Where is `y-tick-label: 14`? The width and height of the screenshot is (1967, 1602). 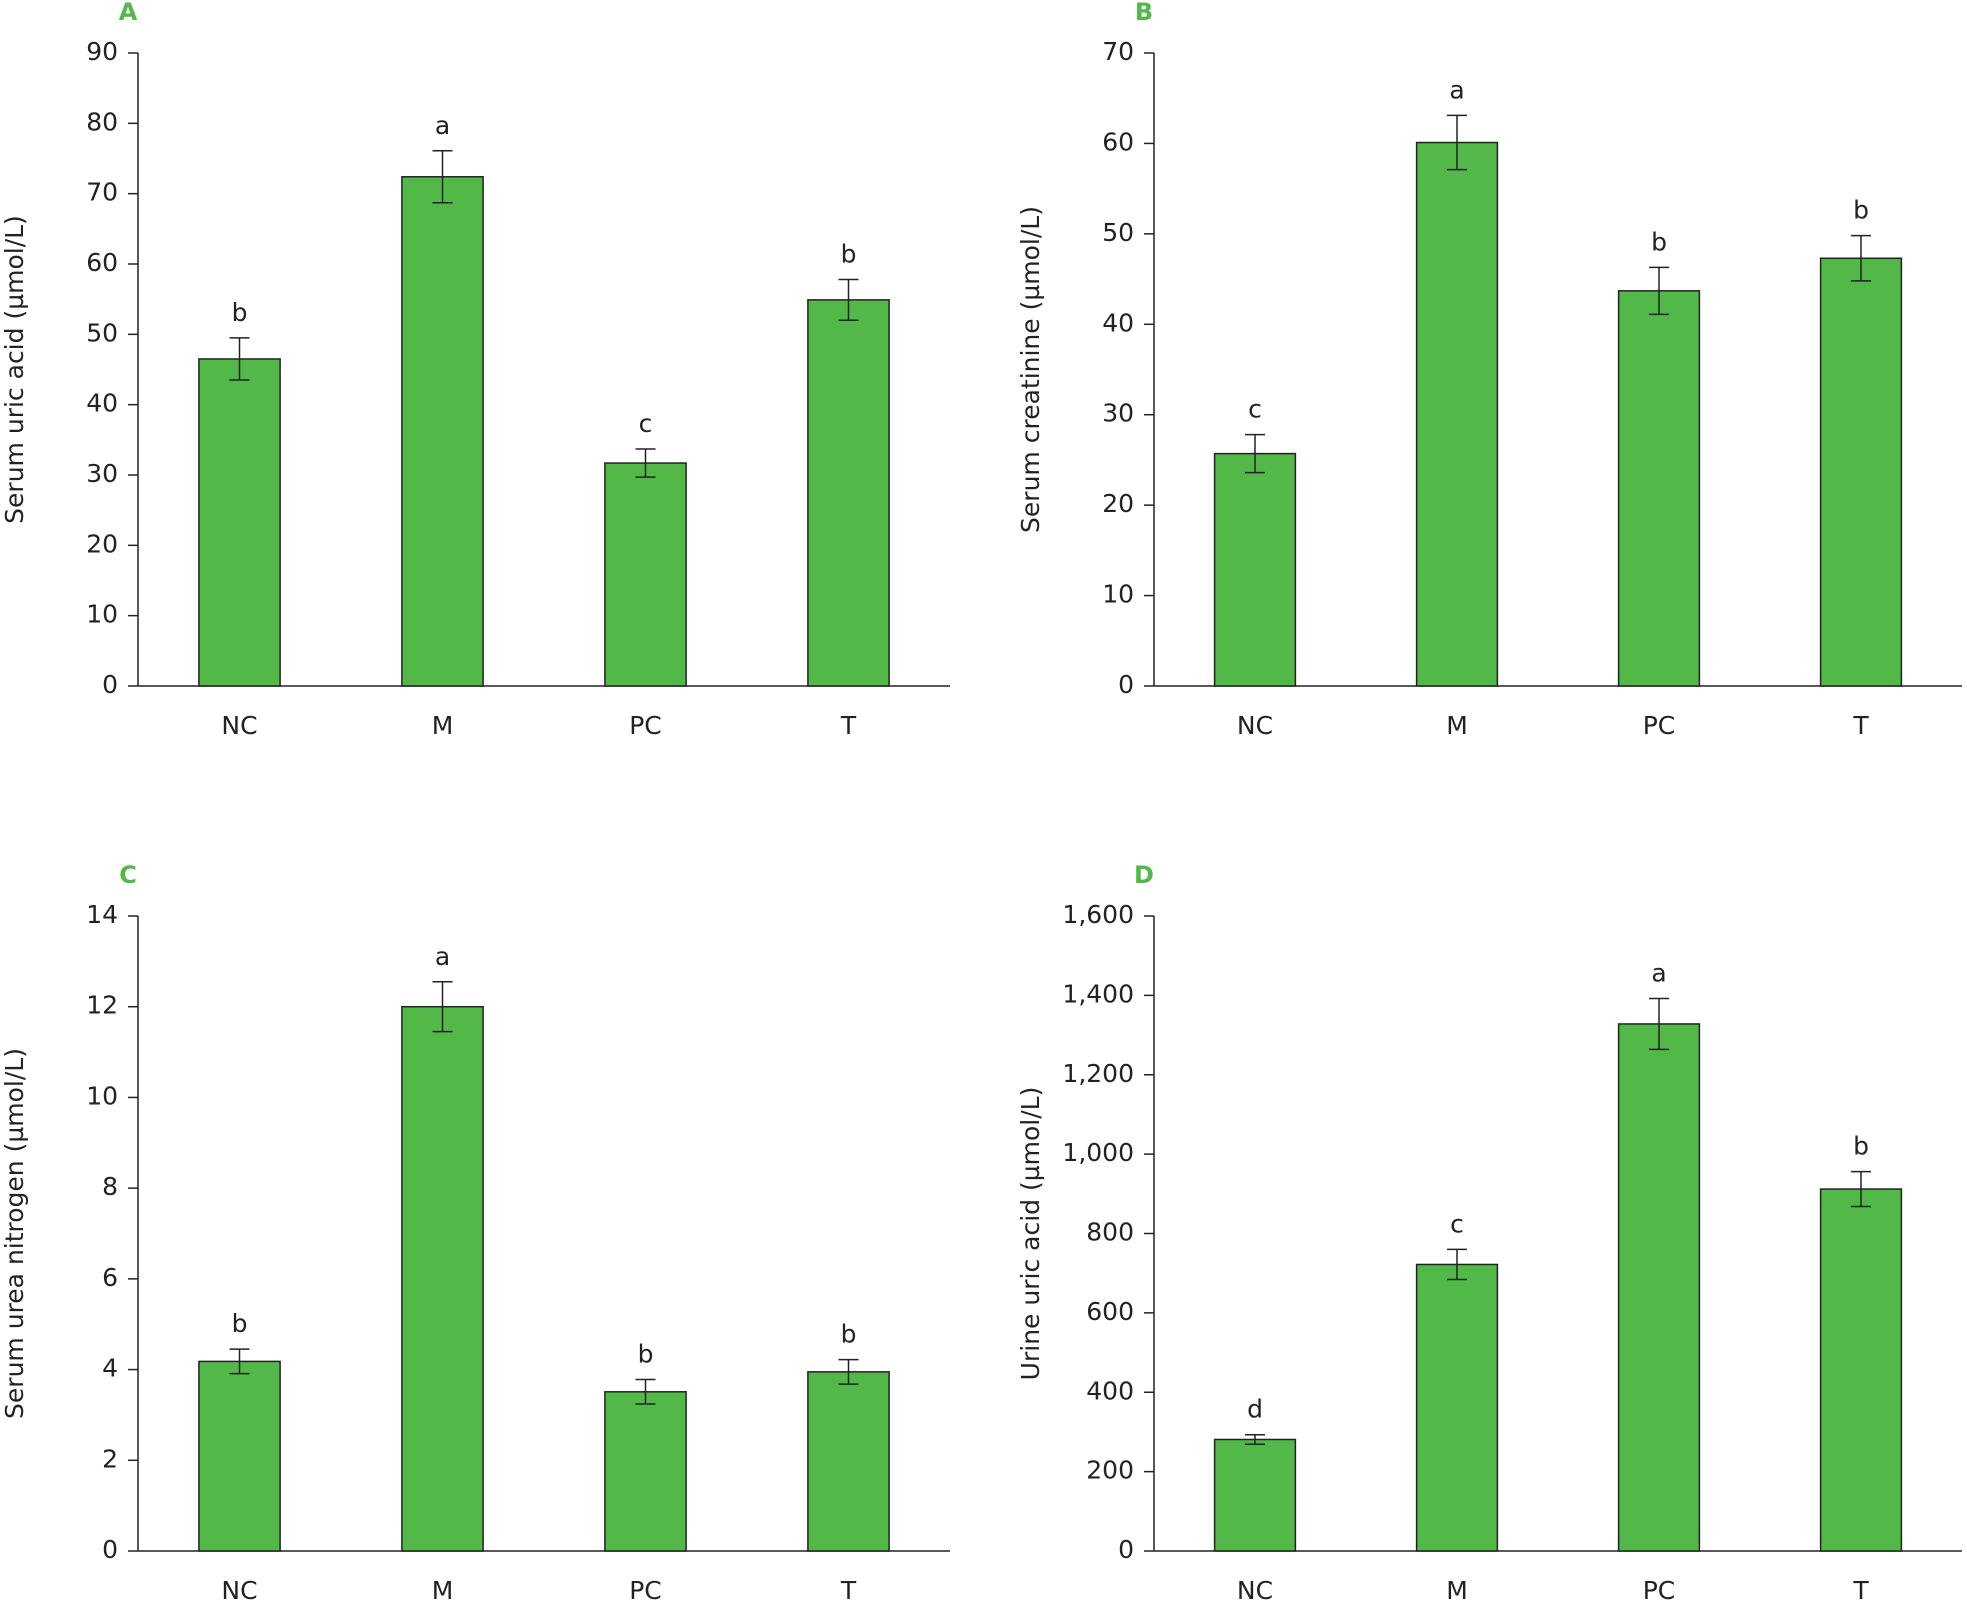 y-tick-label: 14 is located at coordinates (102, 914).